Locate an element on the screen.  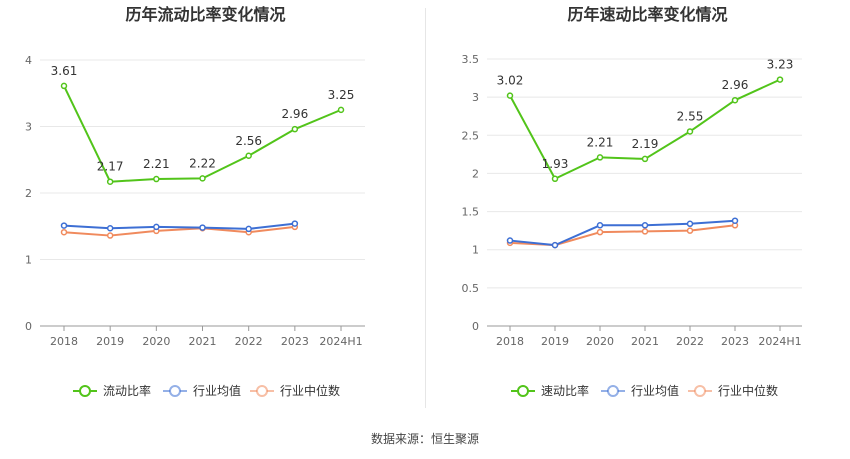
y-tick-label: 2.5 is located at coordinates (471, 135).